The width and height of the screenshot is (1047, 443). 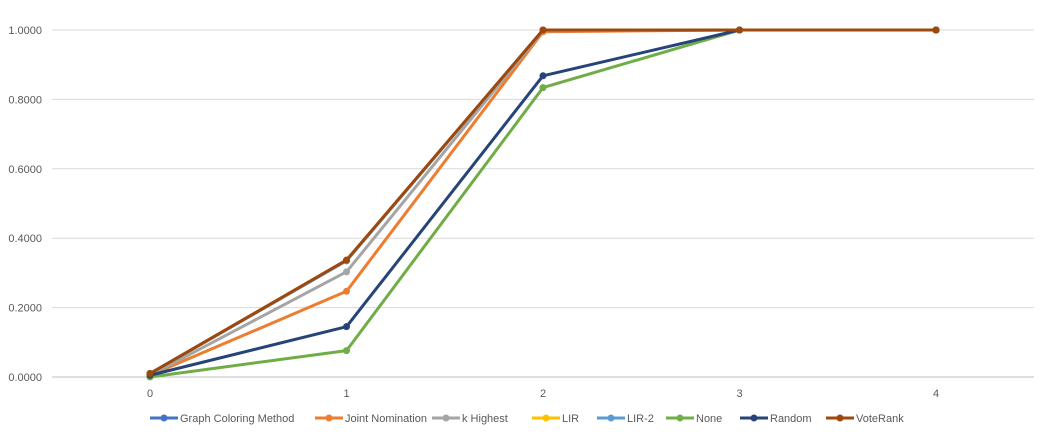 I want to click on x-tick-label: 4, so click(x=936, y=394).